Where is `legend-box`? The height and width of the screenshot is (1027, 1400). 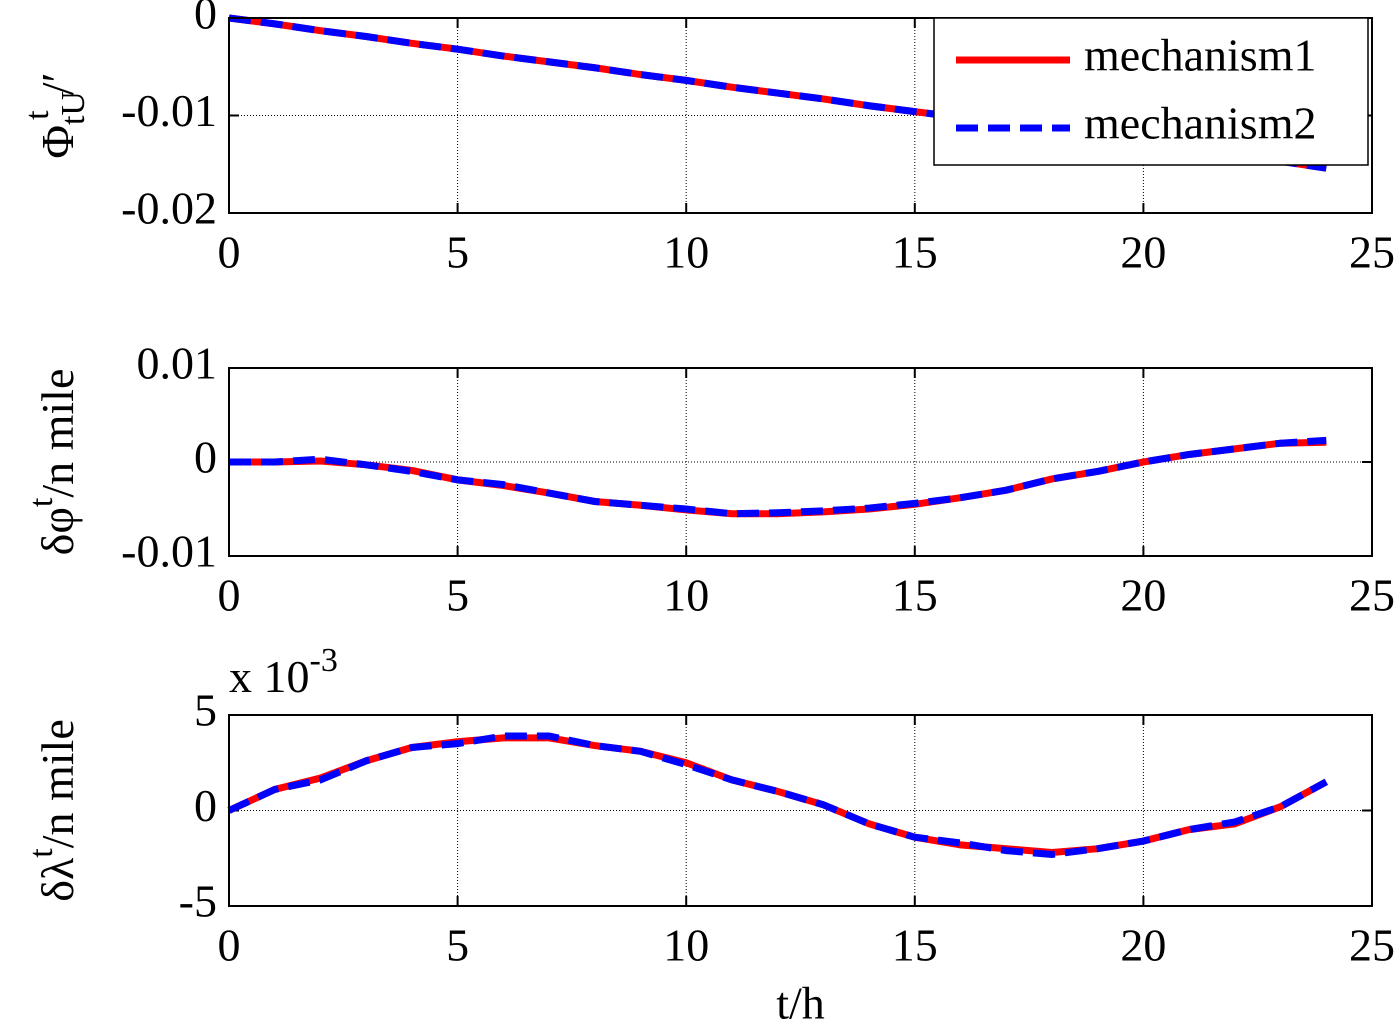
legend-box is located at coordinates (1151, 91).